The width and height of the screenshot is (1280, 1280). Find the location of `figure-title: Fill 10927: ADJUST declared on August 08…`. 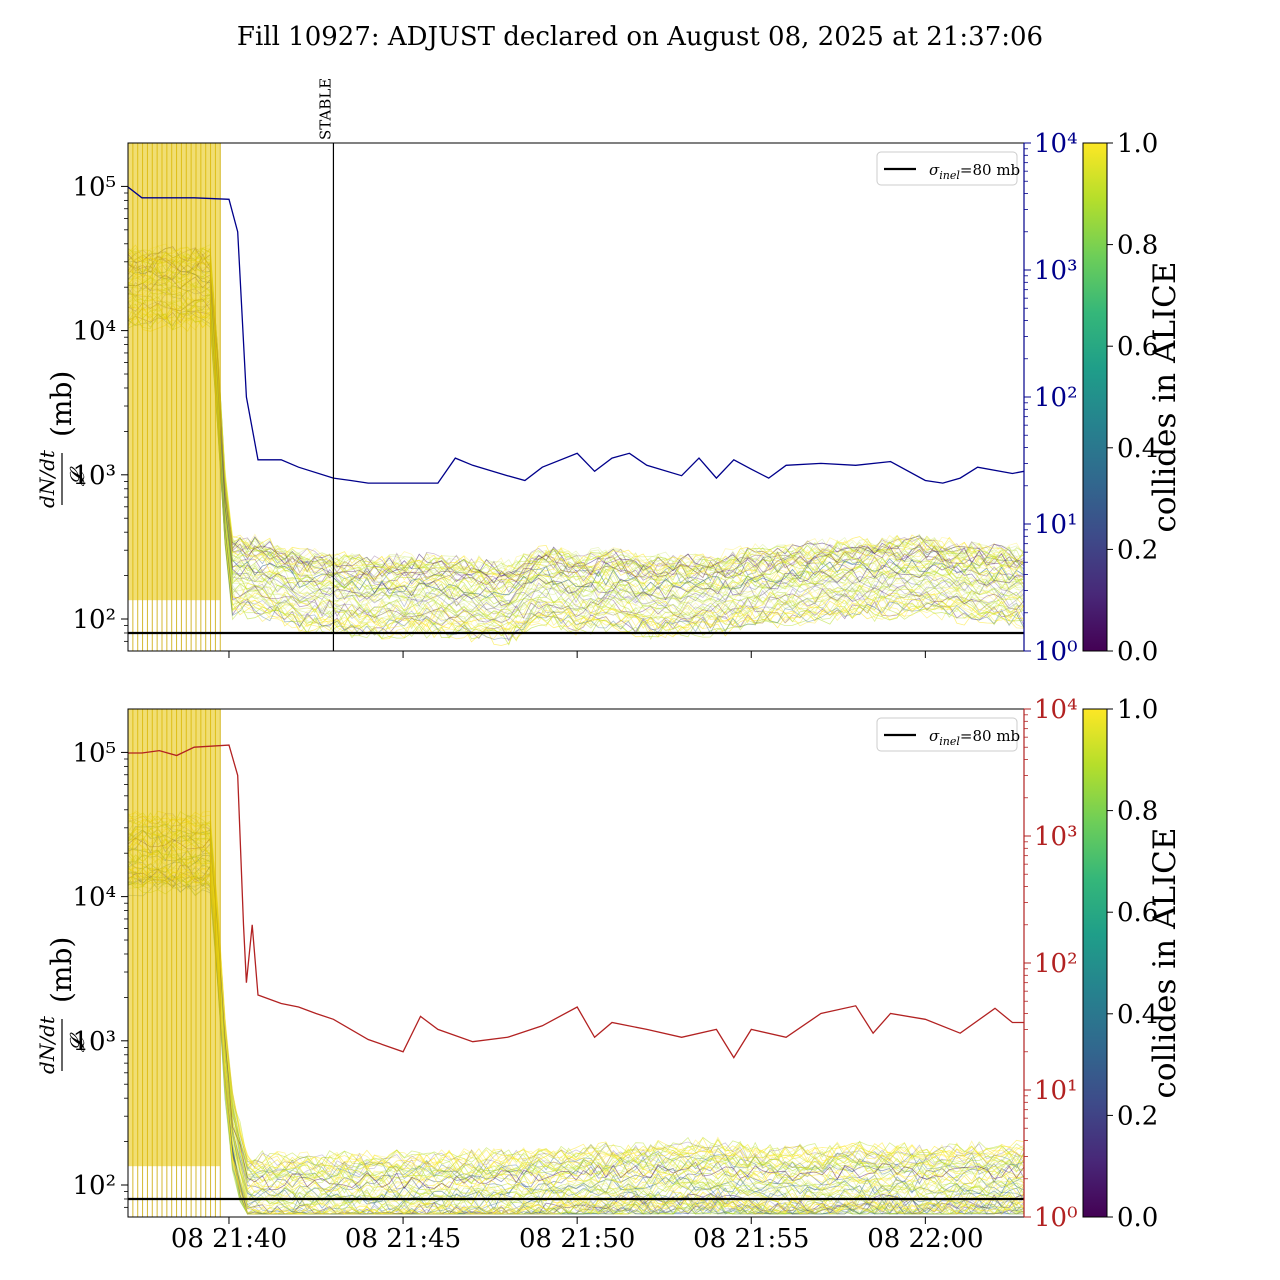

figure-title: Fill 10927: ADJUST declared on August 08… is located at coordinates (640, 37).